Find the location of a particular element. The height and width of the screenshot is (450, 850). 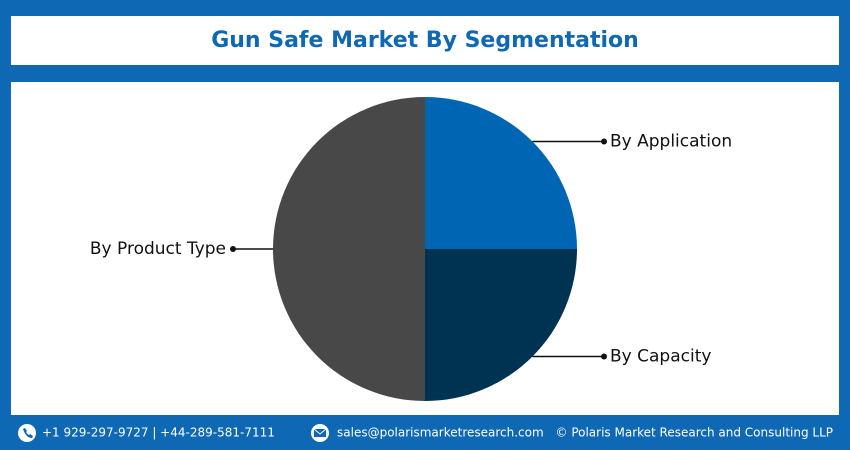

chart-title: Gun Safe Market By Segmentation is located at coordinates (425, 40).